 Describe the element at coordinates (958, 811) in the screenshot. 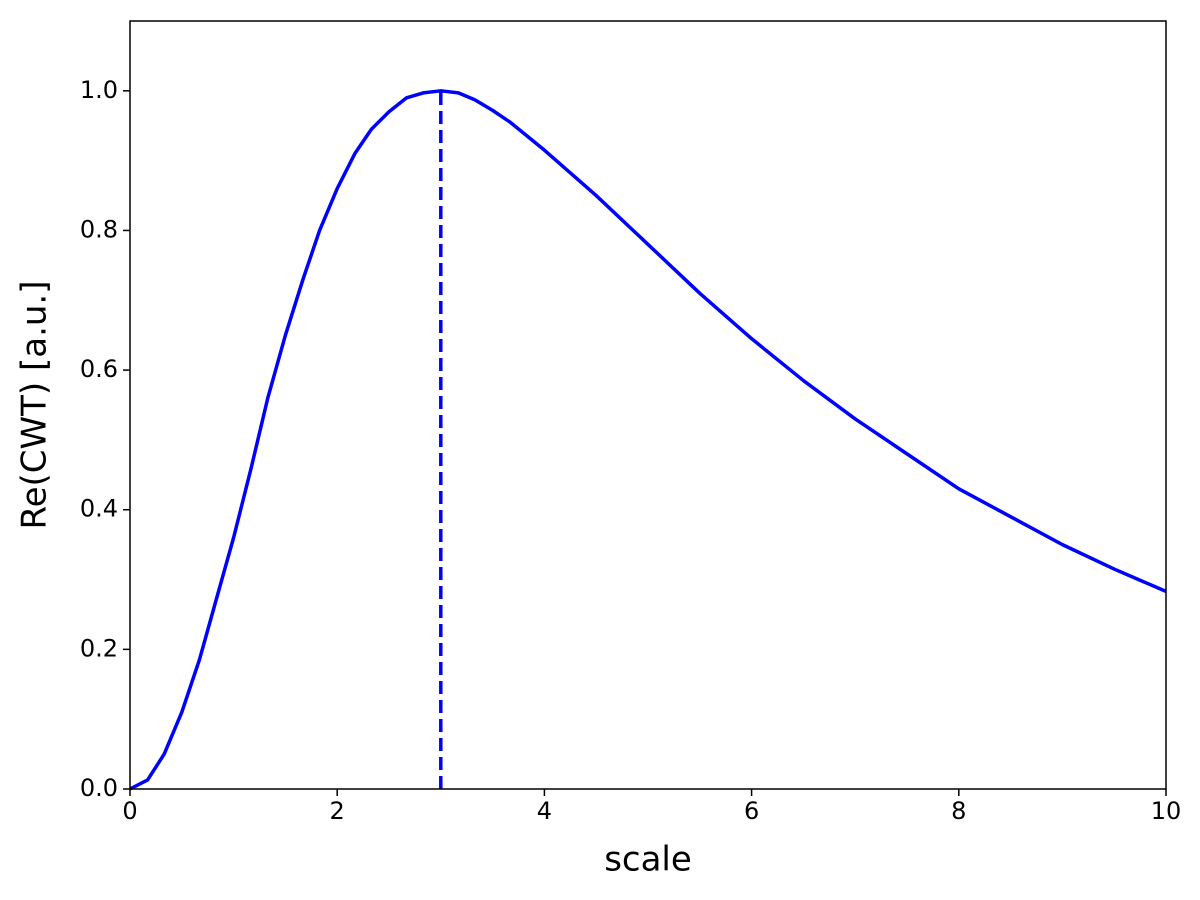

I see `x-tick-label: 8` at that location.